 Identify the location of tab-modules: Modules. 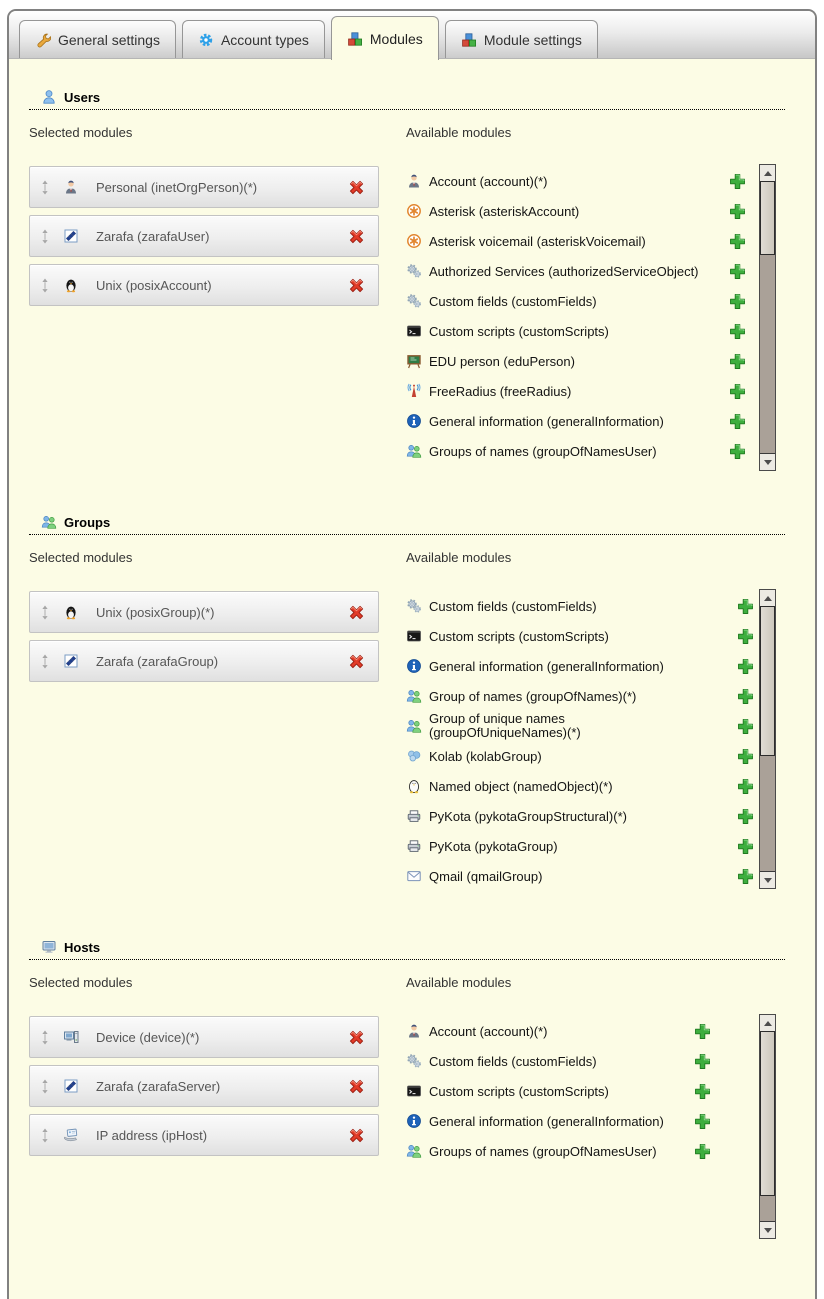
(384, 38).